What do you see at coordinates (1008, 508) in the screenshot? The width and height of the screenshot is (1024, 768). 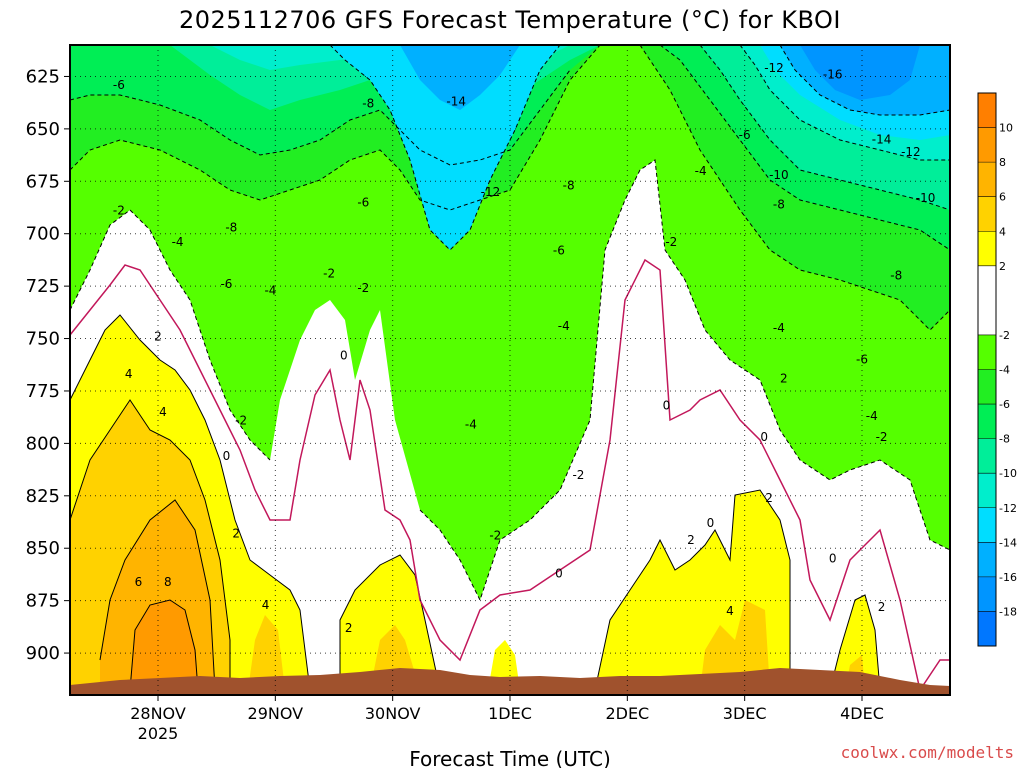 I see `colorbar-tick-label: -12` at bounding box center [1008, 508].